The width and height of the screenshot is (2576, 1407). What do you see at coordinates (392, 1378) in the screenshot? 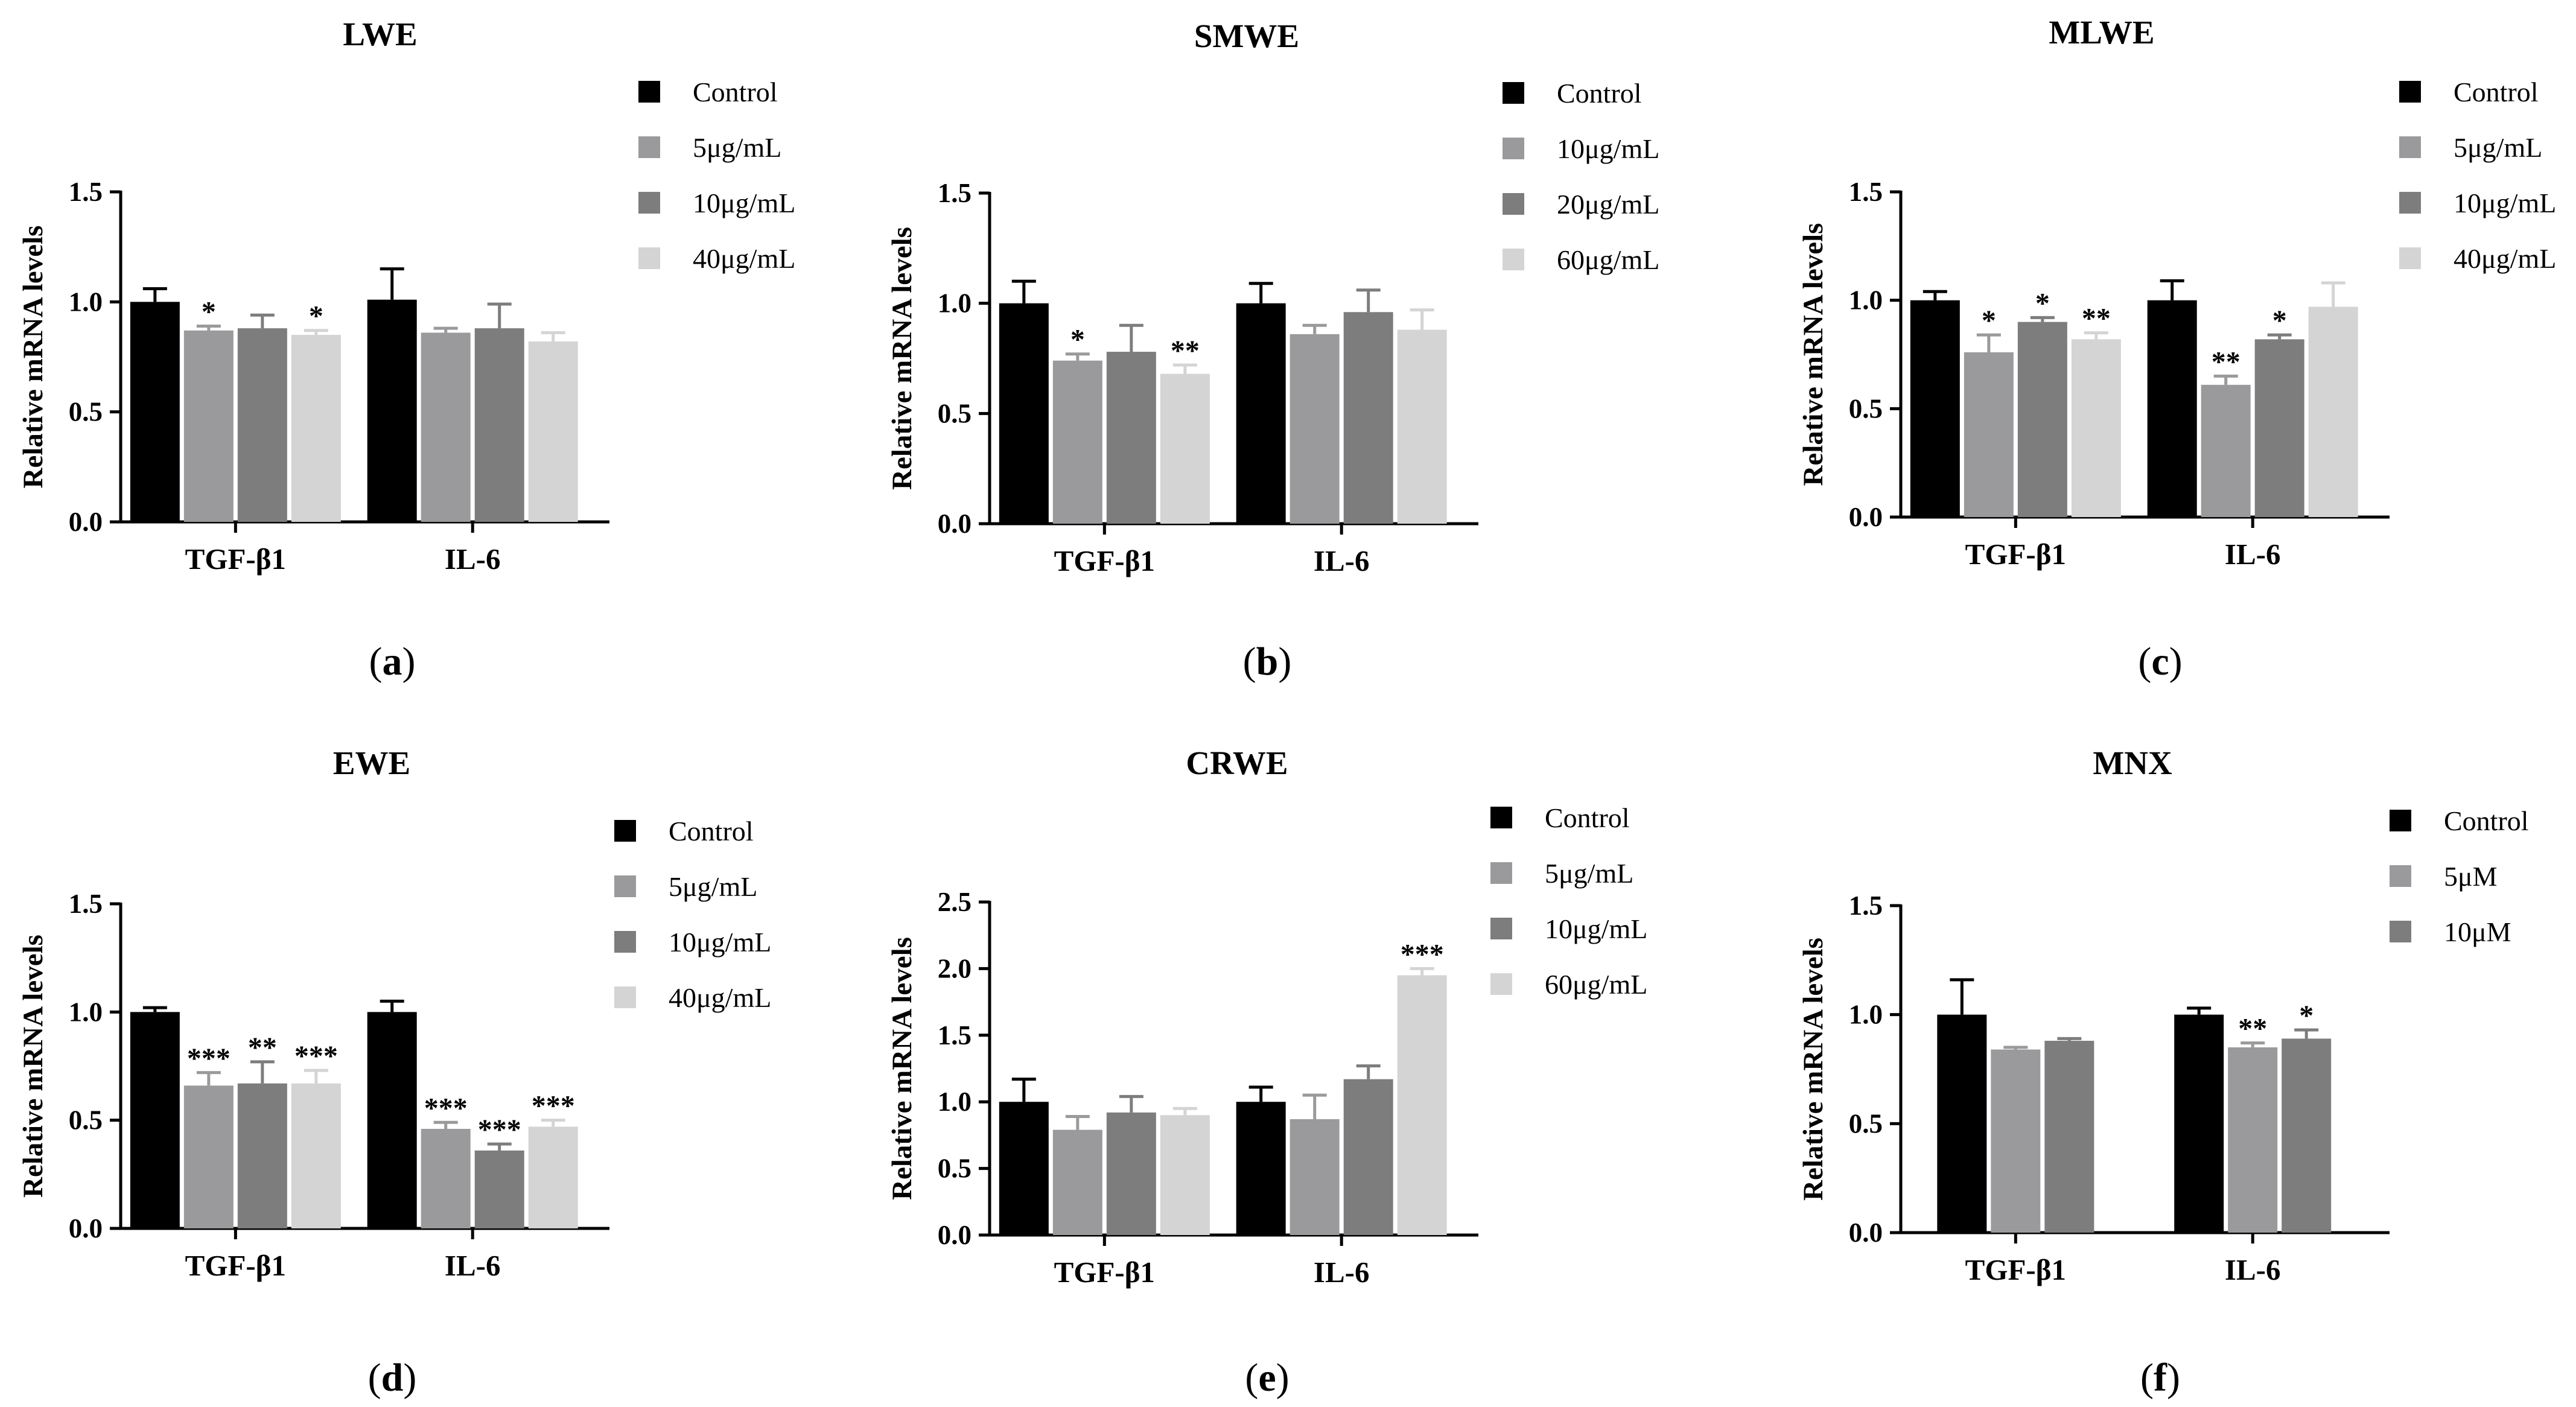
I see `panel-label: (d)` at bounding box center [392, 1378].